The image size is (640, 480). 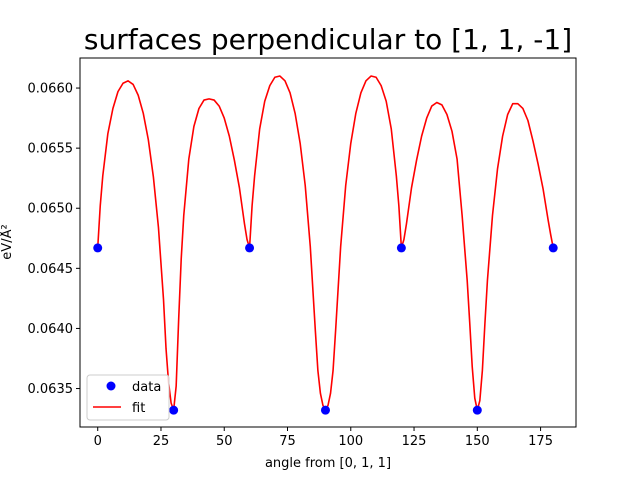 What do you see at coordinates (128, 397) in the screenshot?
I see `legend: data fit` at bounding box center [128, 397].